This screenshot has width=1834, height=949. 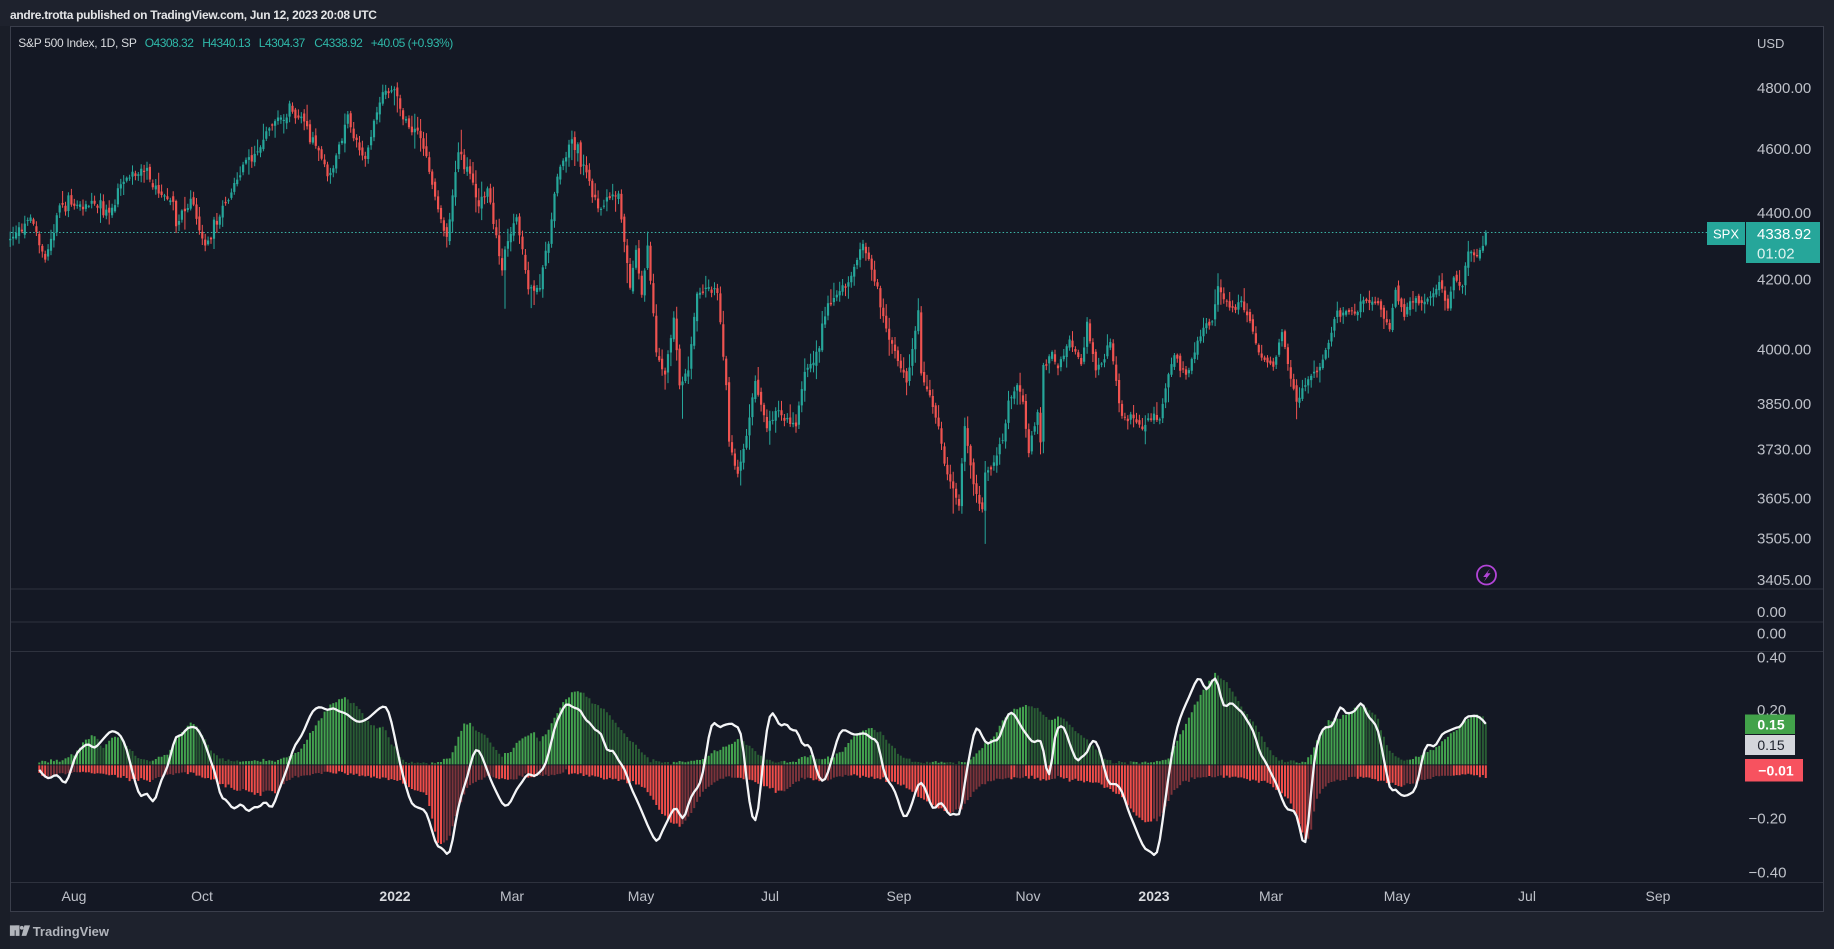 I want to click on svg-text: +40.05 (+0.93%), so click(x=412, y=43).